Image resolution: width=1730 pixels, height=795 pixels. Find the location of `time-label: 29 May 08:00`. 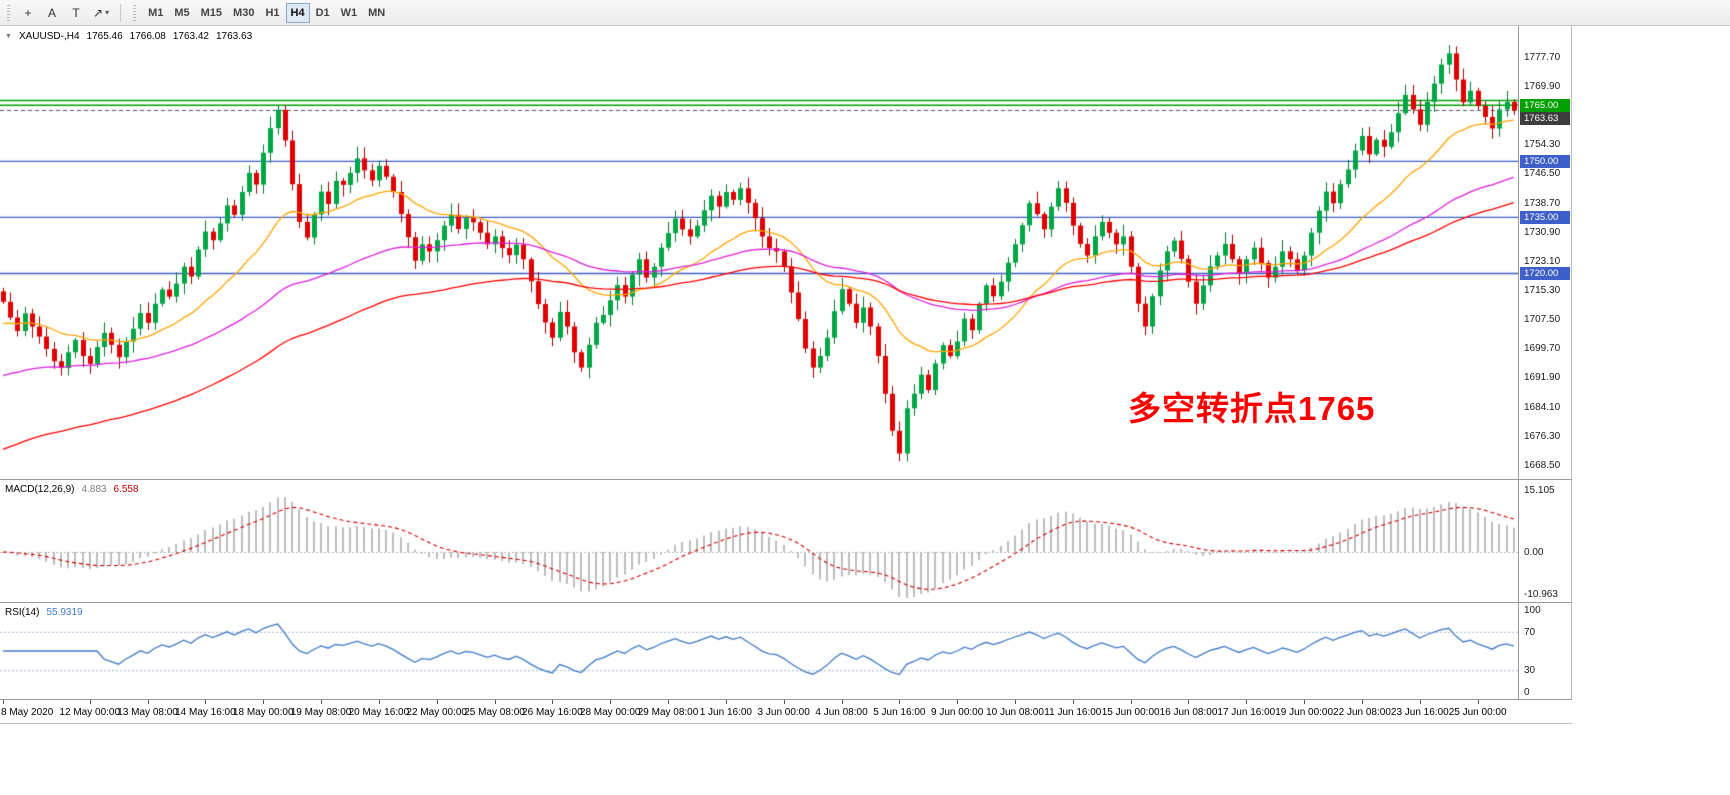

time-label: 29 May 08:00 is located at coordinates (668, 712).